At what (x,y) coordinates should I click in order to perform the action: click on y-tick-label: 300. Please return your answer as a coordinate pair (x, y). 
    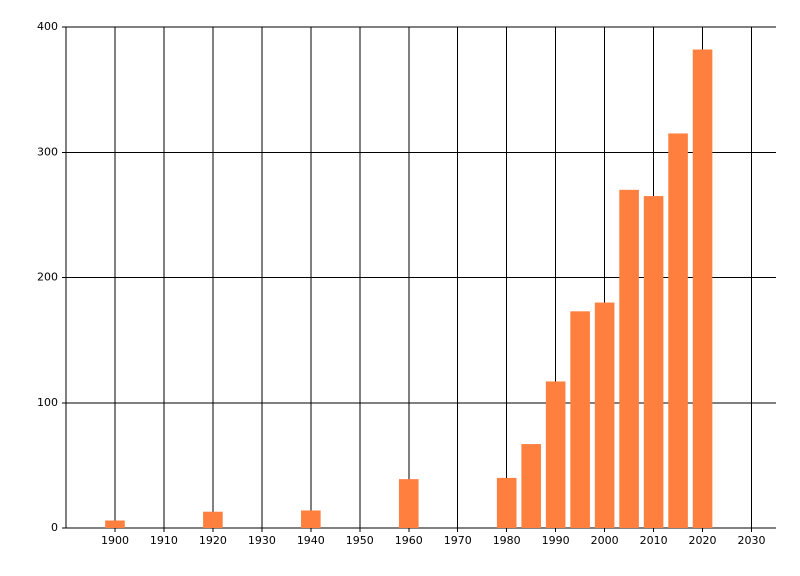
    Looking at the image, I should click on (47, 151).